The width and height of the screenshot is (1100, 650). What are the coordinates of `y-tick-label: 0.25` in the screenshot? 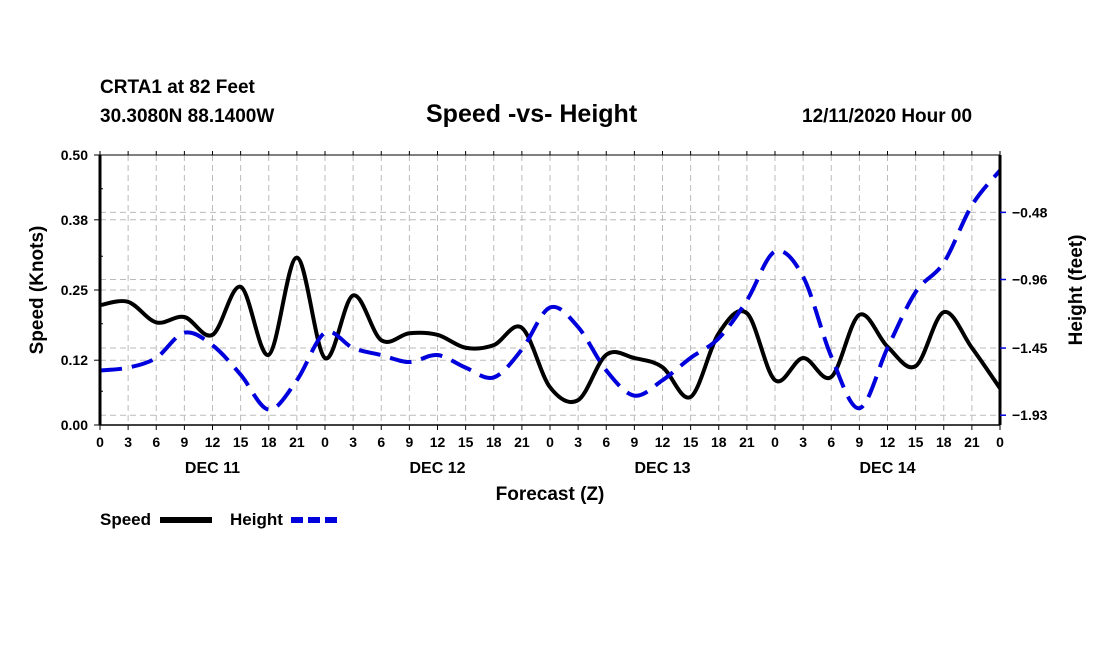 It's located at (74, 290).